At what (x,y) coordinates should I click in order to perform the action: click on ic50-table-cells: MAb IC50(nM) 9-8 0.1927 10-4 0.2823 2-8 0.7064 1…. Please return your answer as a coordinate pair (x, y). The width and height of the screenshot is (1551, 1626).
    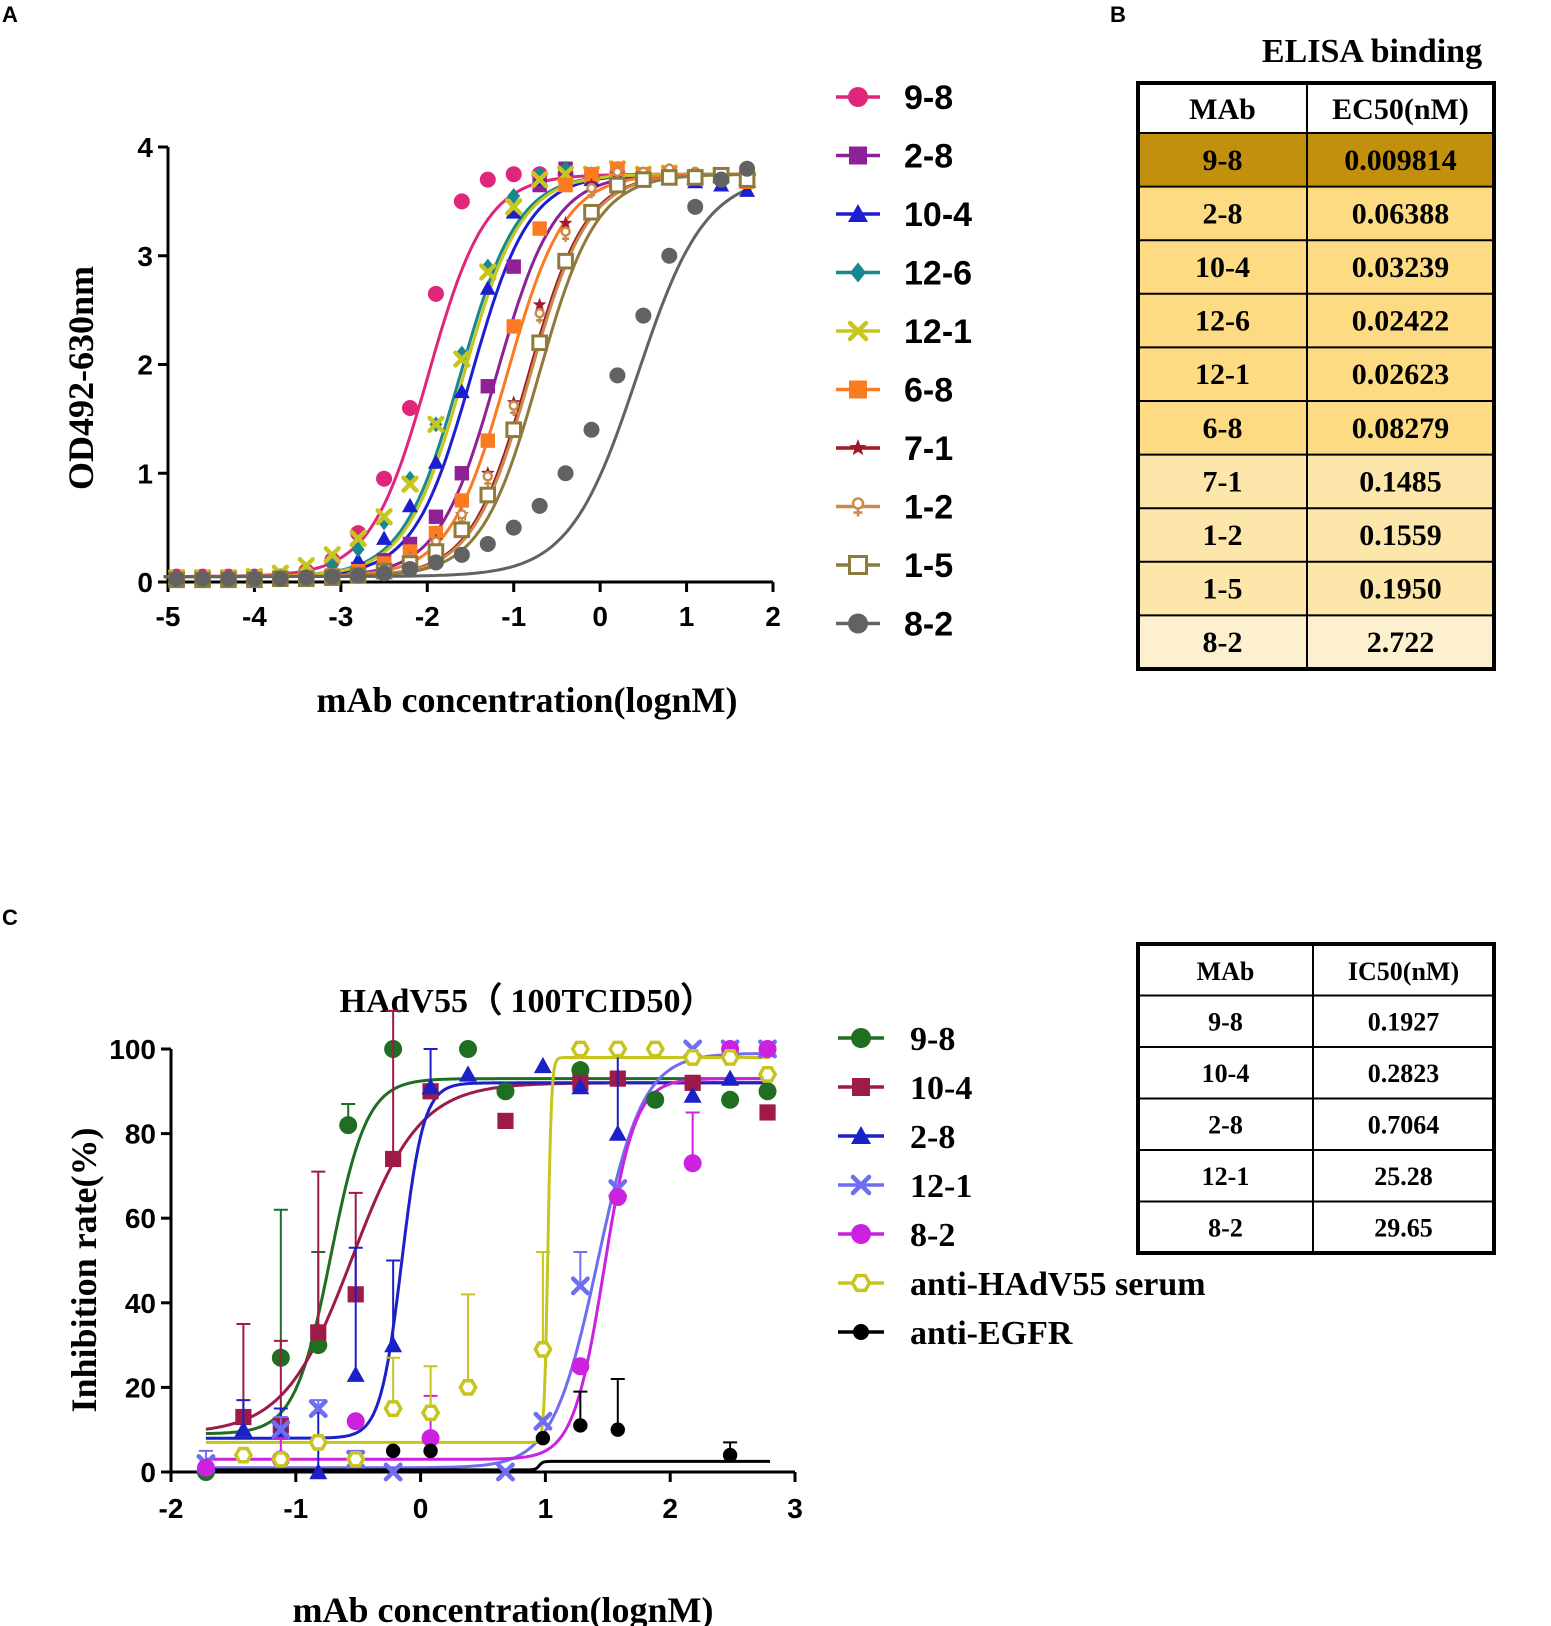
    Looking at the image, I should click on (1316, 1098).